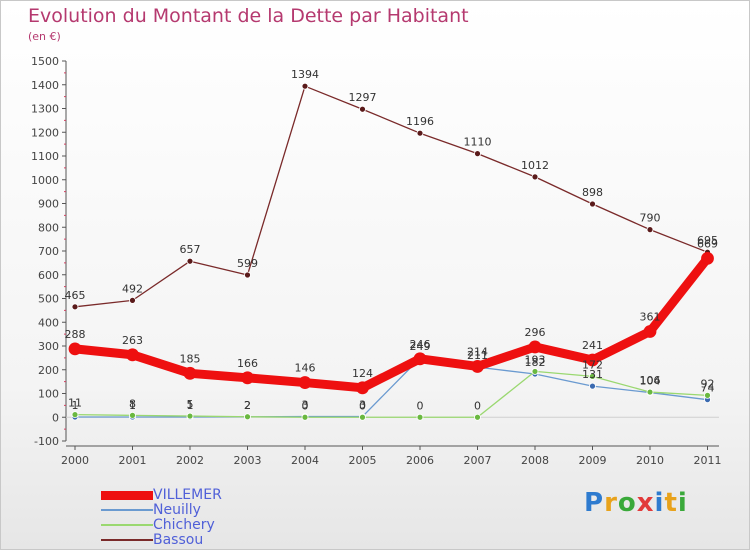 This screenshot has height=550, width=750. What do you see at coordinates (132, 403) in the screenshot?
I see `data-label: 8` at bounding box center [132, 403].